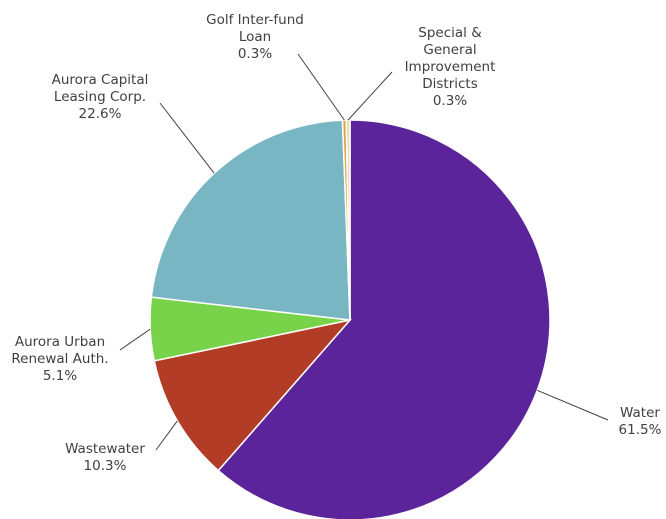  I want to click on leader-line-aurora-urban-renewal-auth, so click(135, 339).